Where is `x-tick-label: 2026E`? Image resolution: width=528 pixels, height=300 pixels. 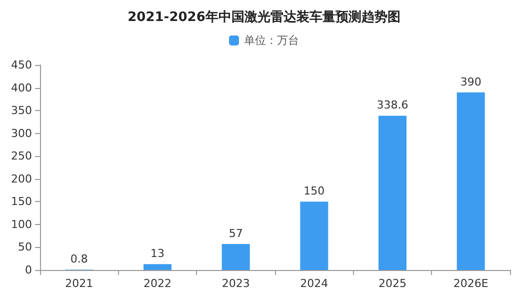
x-tick-label: 2026E is located at coordinates (470, 283).